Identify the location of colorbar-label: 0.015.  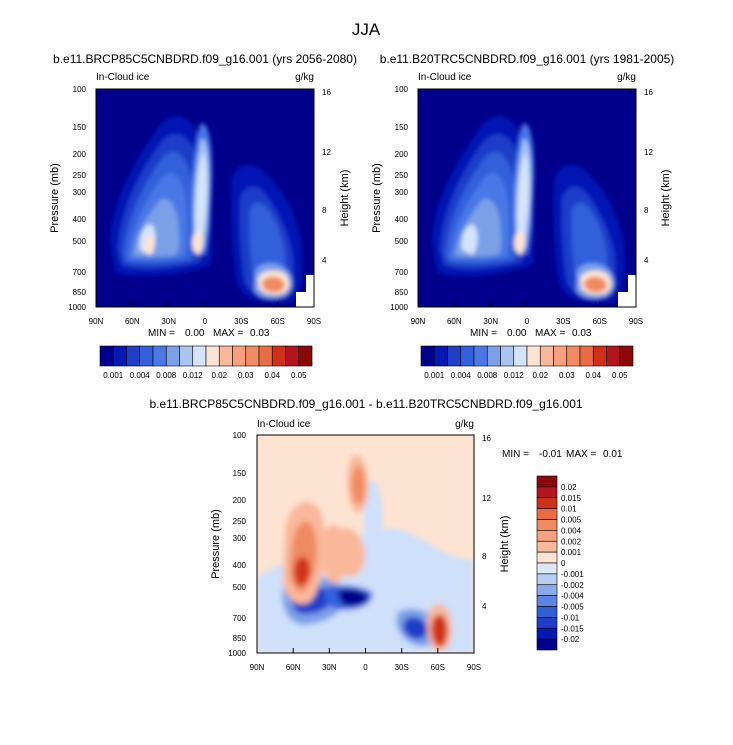
(571, 498).